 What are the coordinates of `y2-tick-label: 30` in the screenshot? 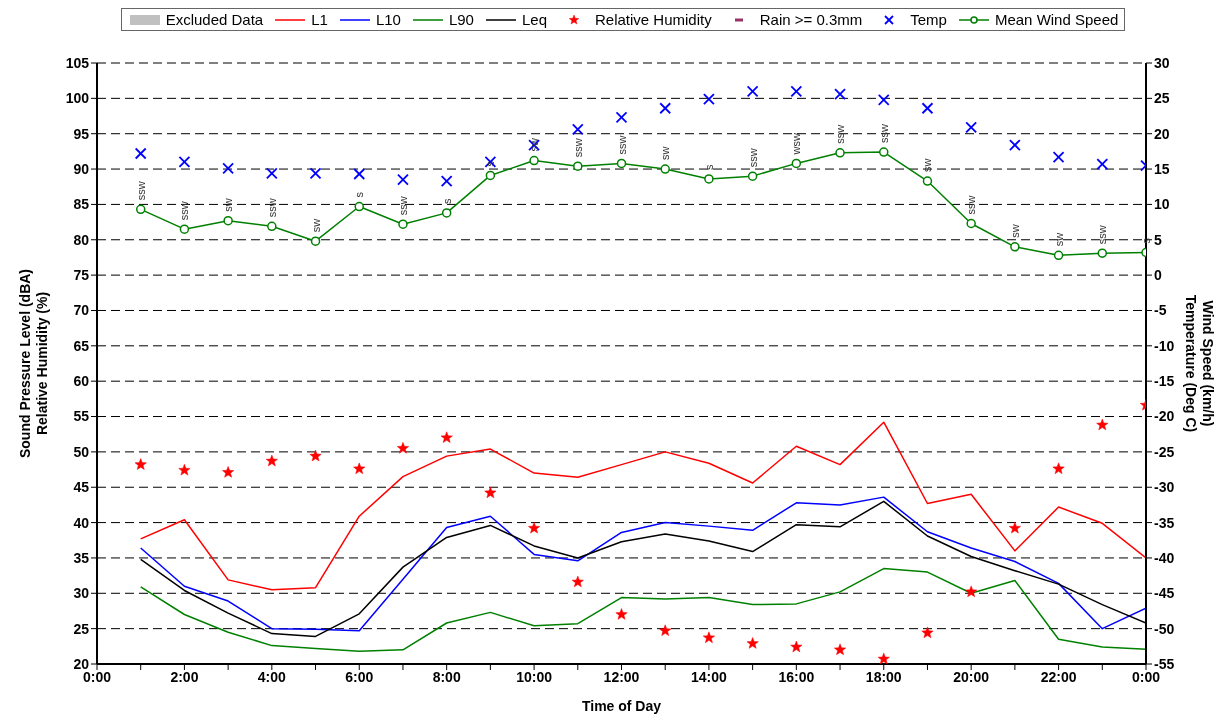 It's located at (1162, 62).